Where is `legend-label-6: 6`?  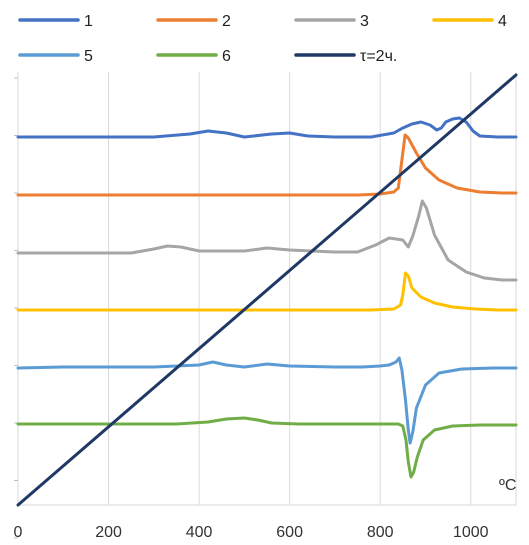
legend-label-6: 6 is located at coordinates (226, 56).